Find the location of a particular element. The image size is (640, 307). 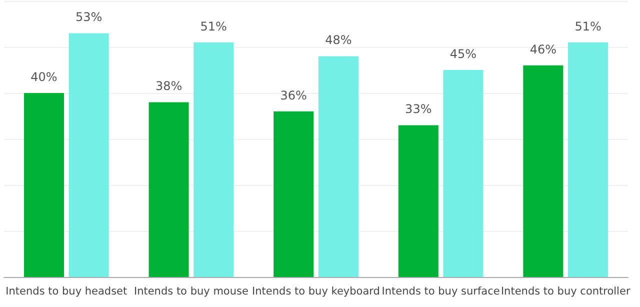

x-tick-label: Intends to buy headset is located at coordinates (67, 292).